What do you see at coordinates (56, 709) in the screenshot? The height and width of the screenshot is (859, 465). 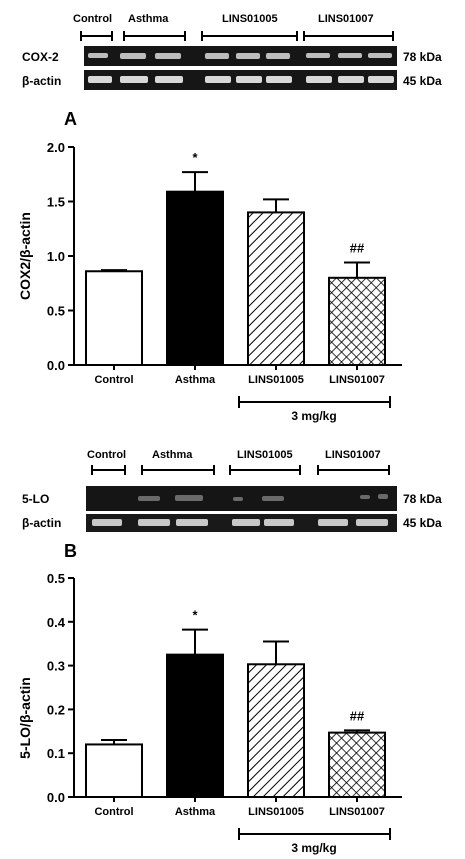 I see `y-tick-label: 0.2` at bounding box center [56, 709].